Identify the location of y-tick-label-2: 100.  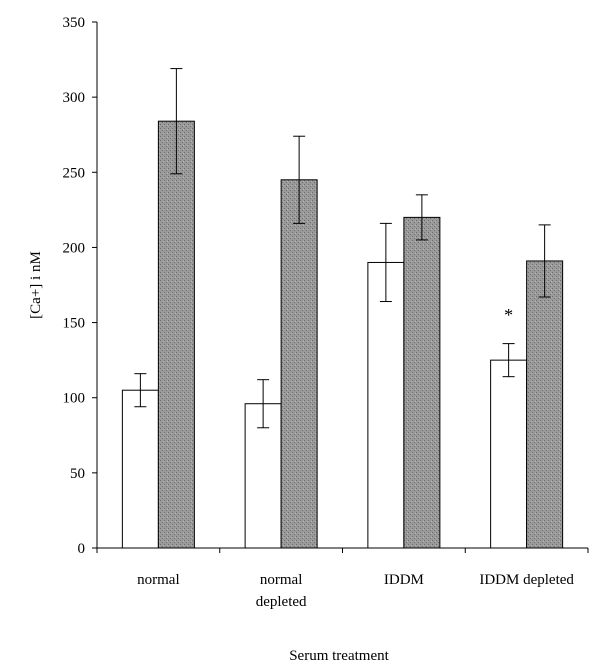
(74, 399).